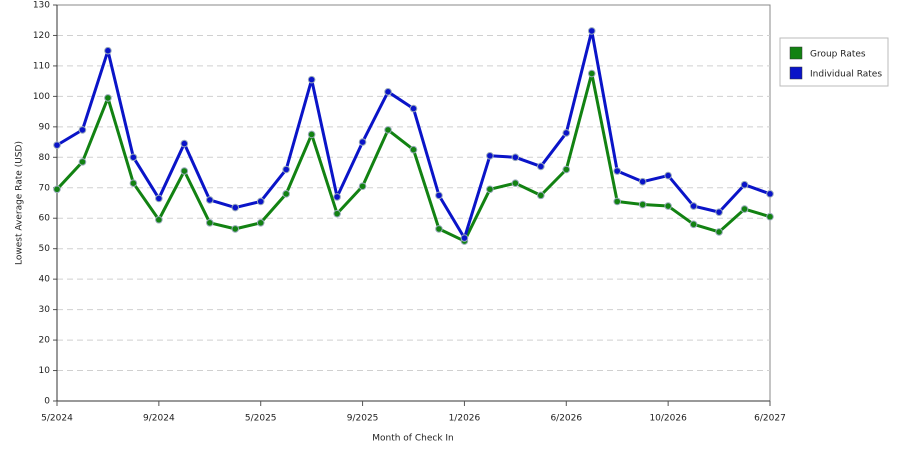 This screenshot has width=900, height=450. Describe the element at coordinates (413, 439) in the screenshot. I see `x-axis-label: Month of Check In` at that location.